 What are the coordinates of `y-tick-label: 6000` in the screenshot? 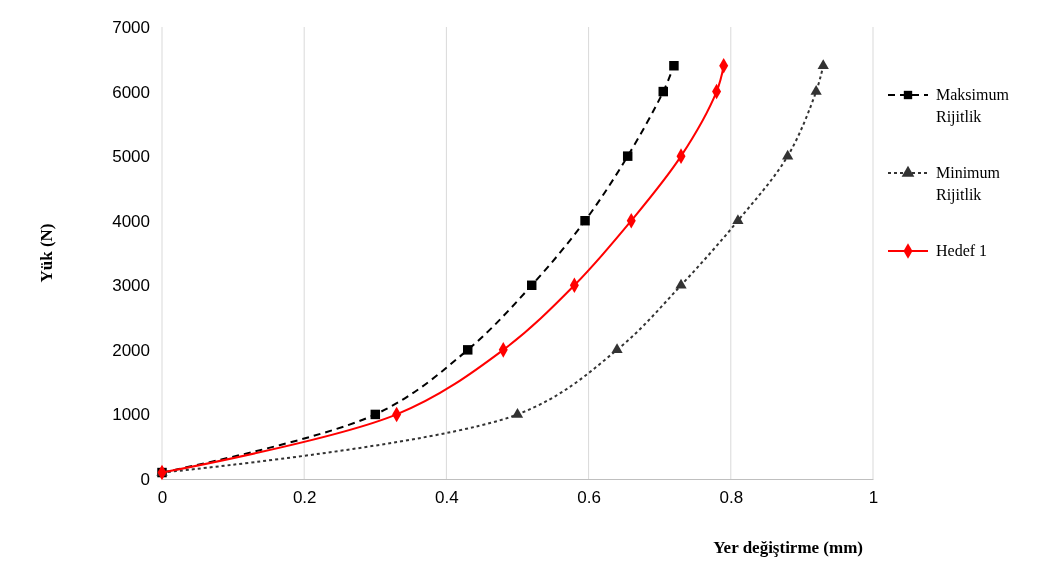 It's located at (131, 92).